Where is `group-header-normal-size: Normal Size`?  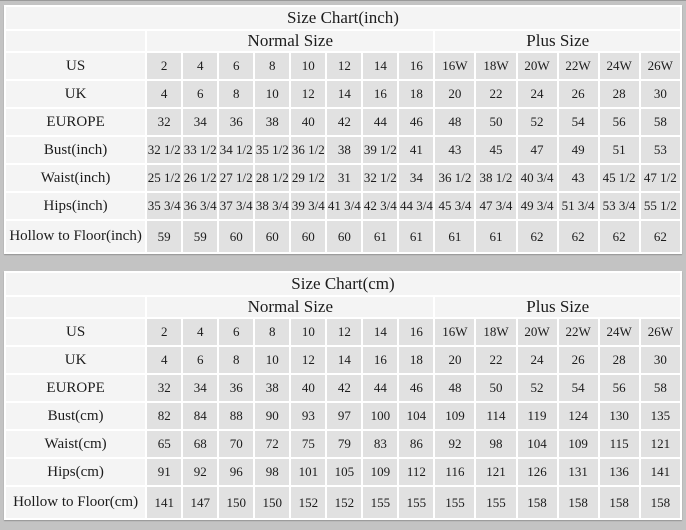 group-header-normal-size: Normal Size is located at coordinates (290, 307).